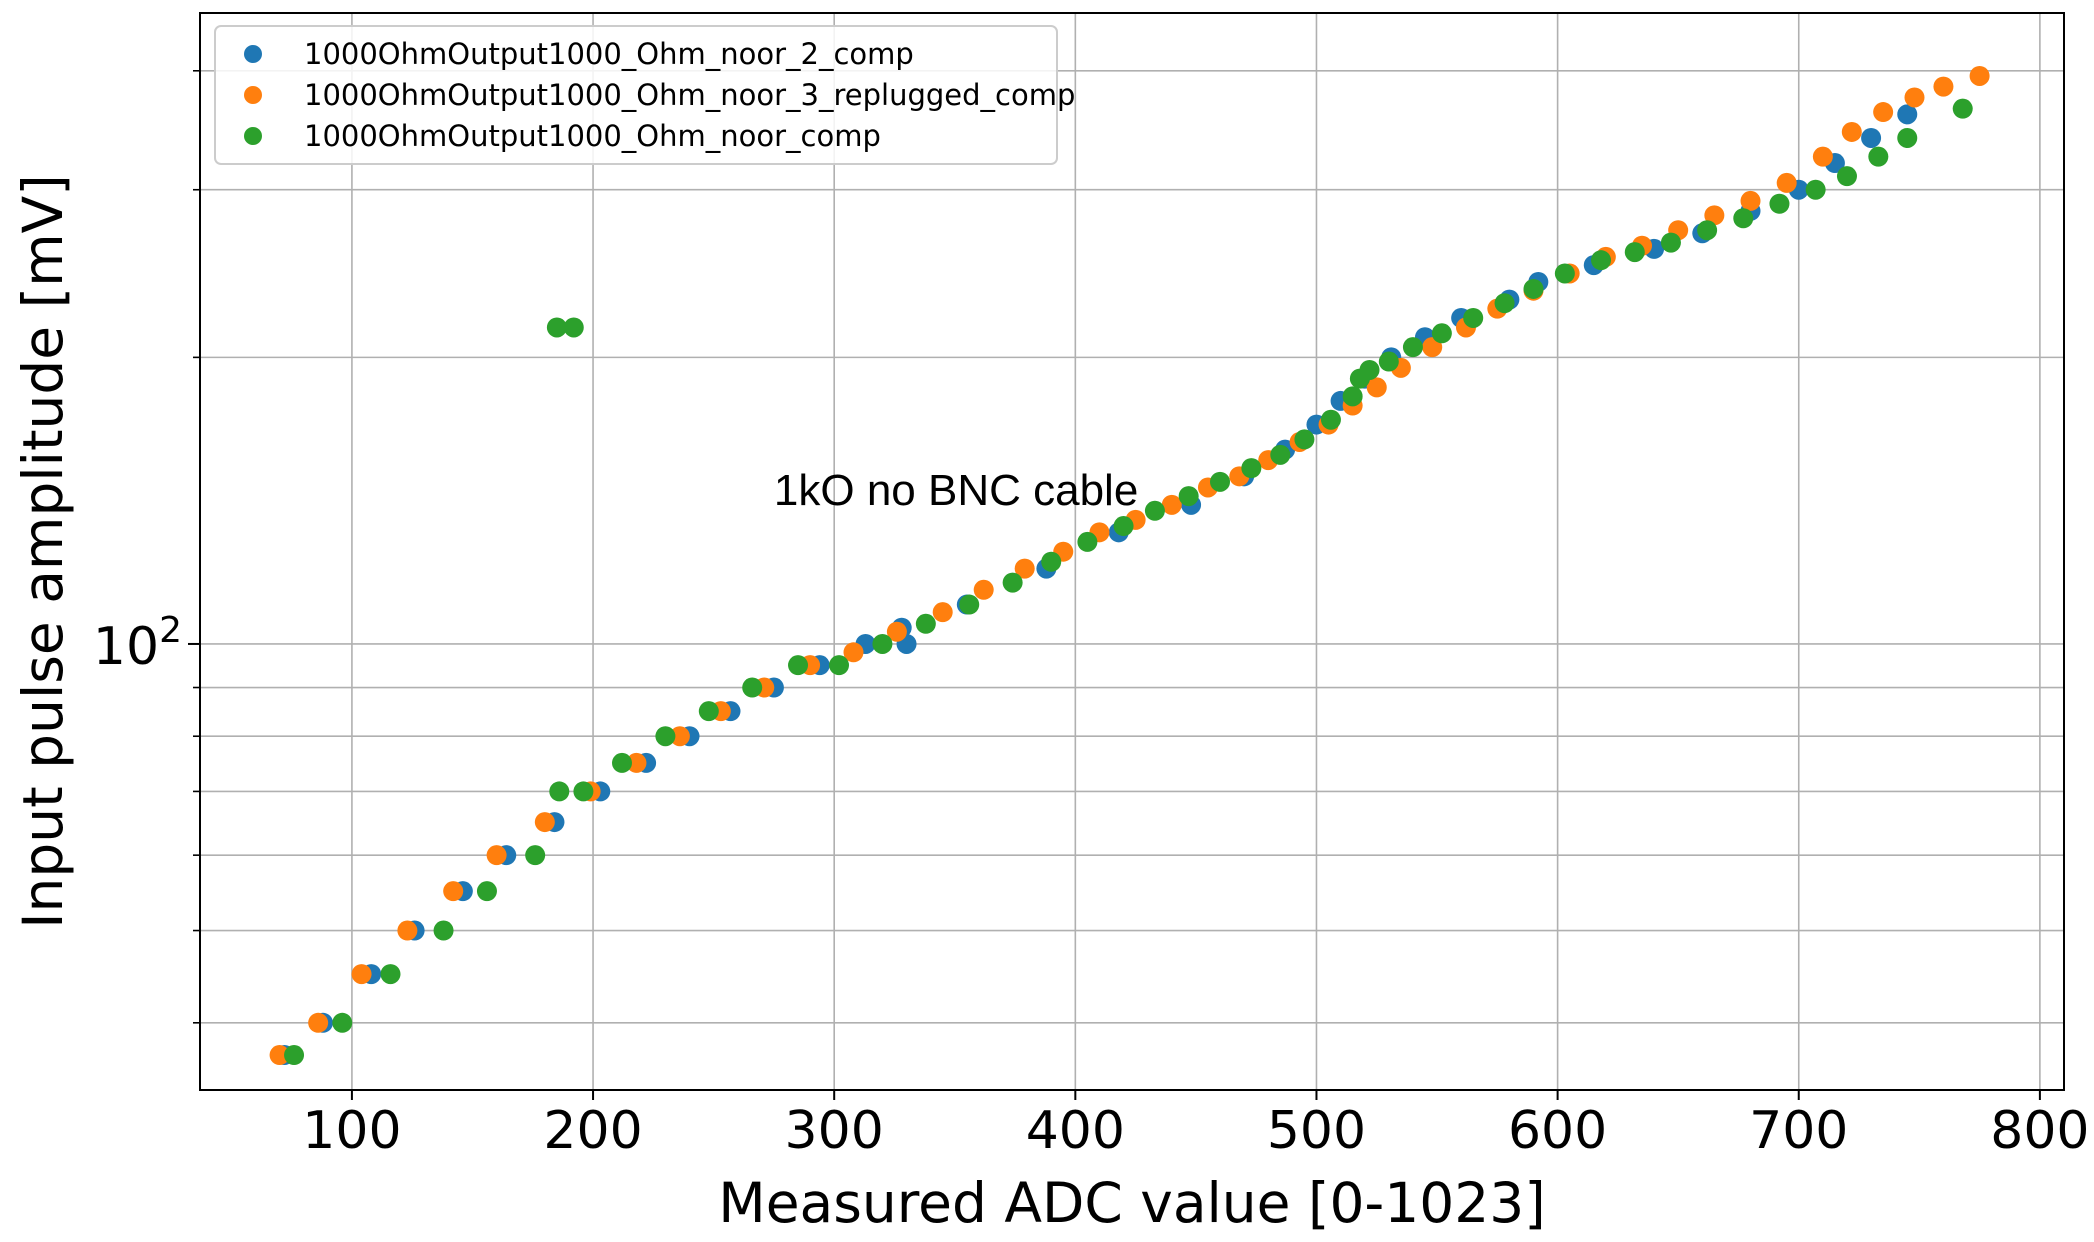 Image resolution: width=2094 pixels, height=1242 pixels. What do you see at coordinates (592, 1131) in the screenshot?
I see `x-tick-label: 200` at bounding box center [592, 1131].